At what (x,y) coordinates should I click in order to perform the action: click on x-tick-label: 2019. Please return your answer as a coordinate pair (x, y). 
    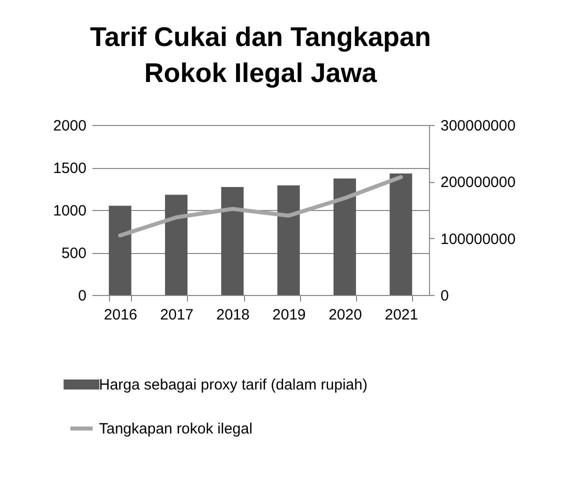
    Looking at the image, I should click on (289, 315).